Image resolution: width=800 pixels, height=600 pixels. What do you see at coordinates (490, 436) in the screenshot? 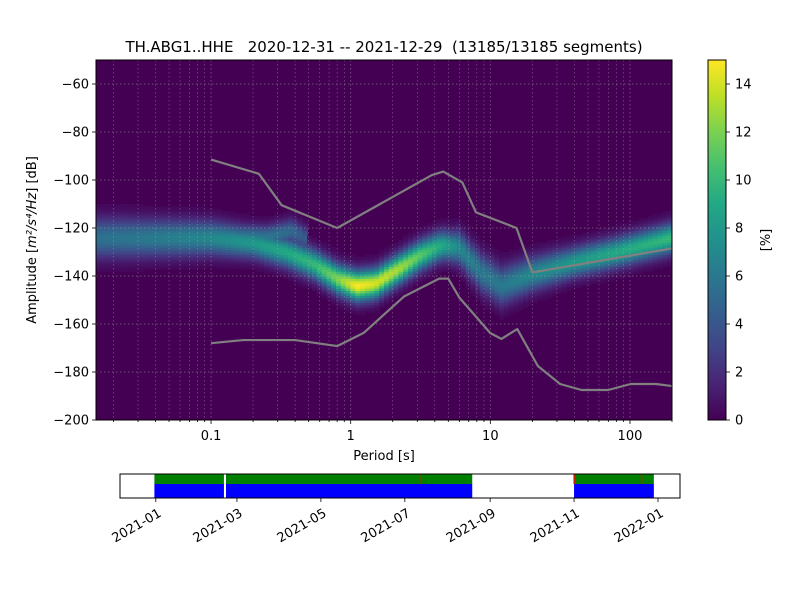
I see `x-tick-label: 10` at bounding box center [490, 436].